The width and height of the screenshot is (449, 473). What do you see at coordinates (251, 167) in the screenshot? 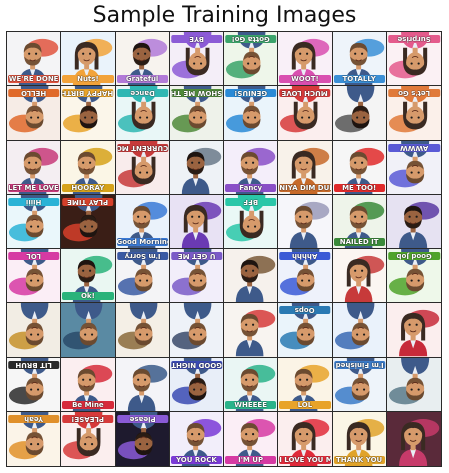
I see `sample-image: Fancy` at bounding box center [251, 167].